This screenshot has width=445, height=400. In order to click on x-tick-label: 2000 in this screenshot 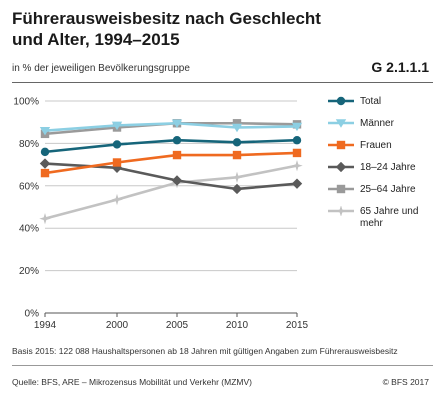, I will do `click(117, 325)`.